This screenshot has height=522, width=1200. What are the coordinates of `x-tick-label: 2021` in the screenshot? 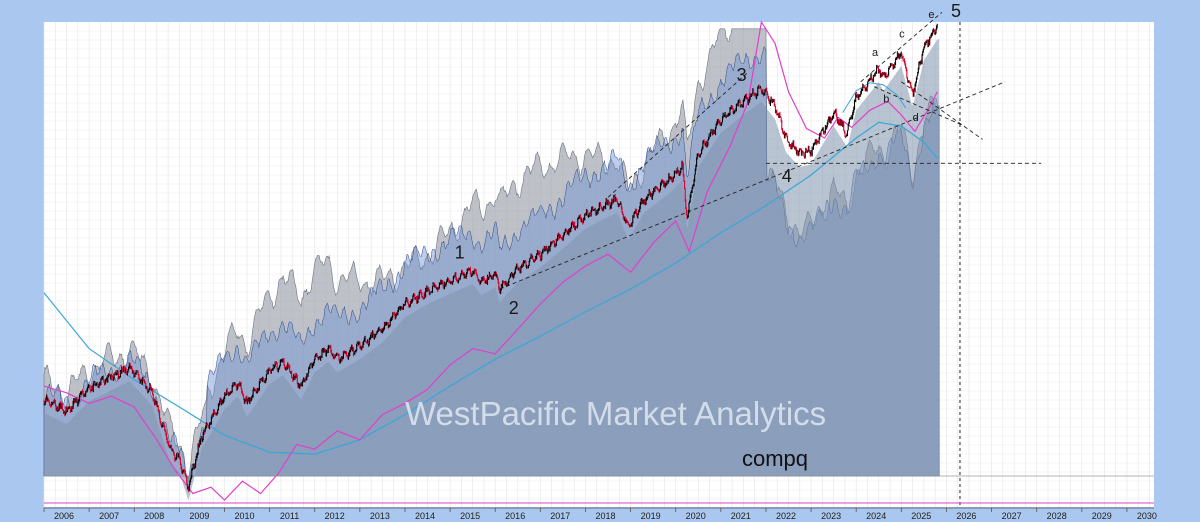 It's located at (741, 516).